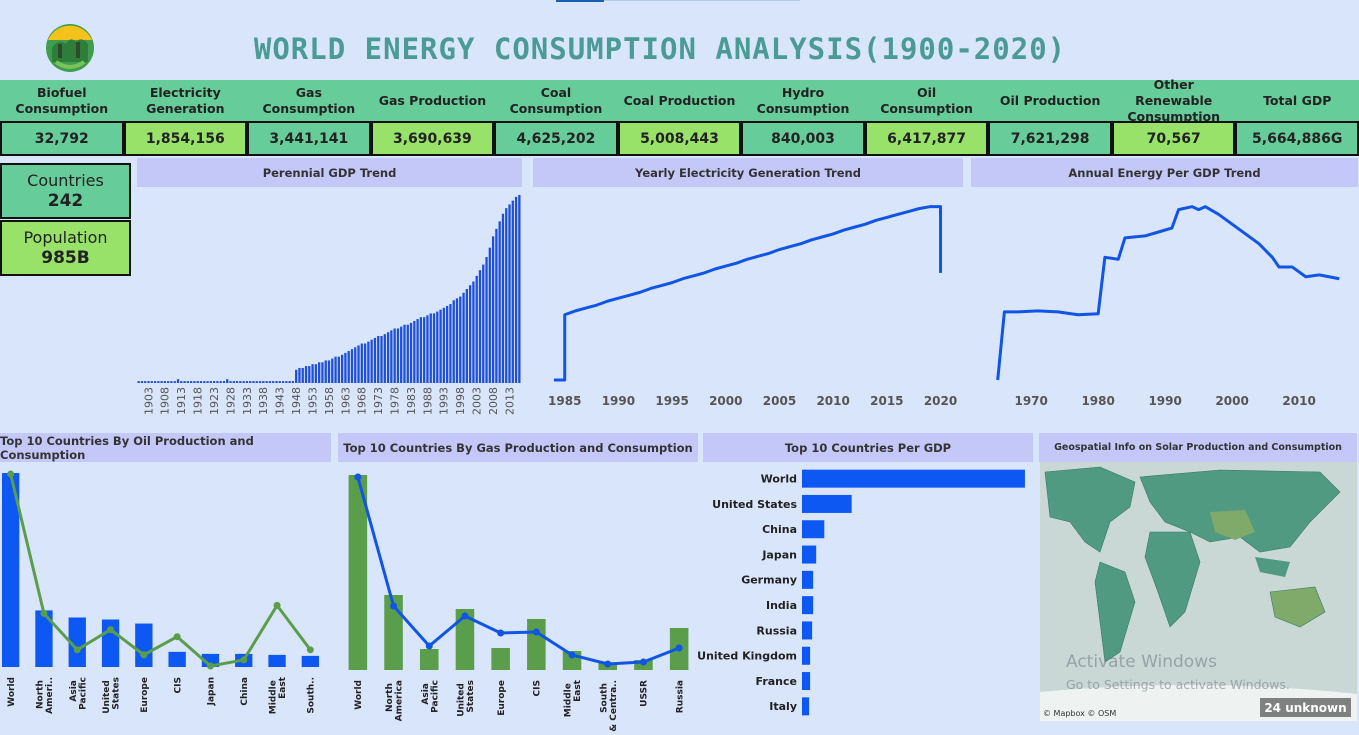 This screenshot has width=1359, height=735. Describe the element at coordinates (1297, 138) in the screenshot. I see `kpi-value: 5,664,886G` at that location.